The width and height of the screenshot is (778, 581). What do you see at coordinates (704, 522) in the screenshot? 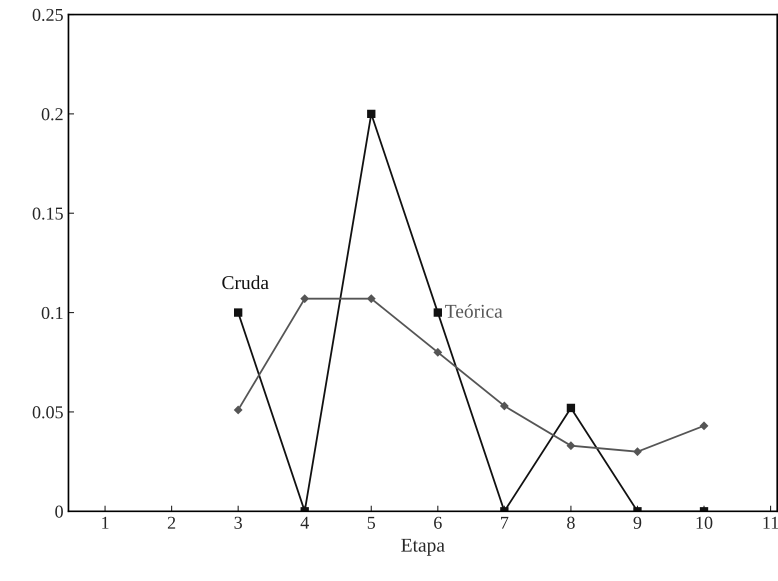
I see `x-tick-label: 10` at bounding box center [704, 522].